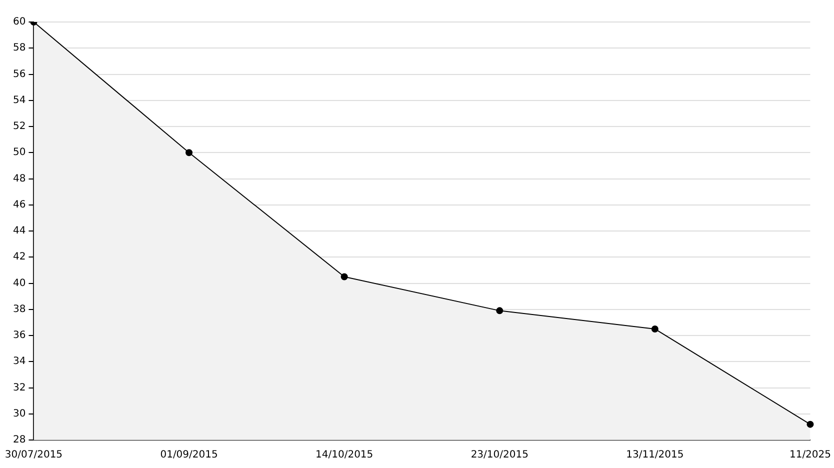 Image resolution: width=834 pixels, height=468 pixels. I want to click on y-tick-label: 42, so click(19, 257).